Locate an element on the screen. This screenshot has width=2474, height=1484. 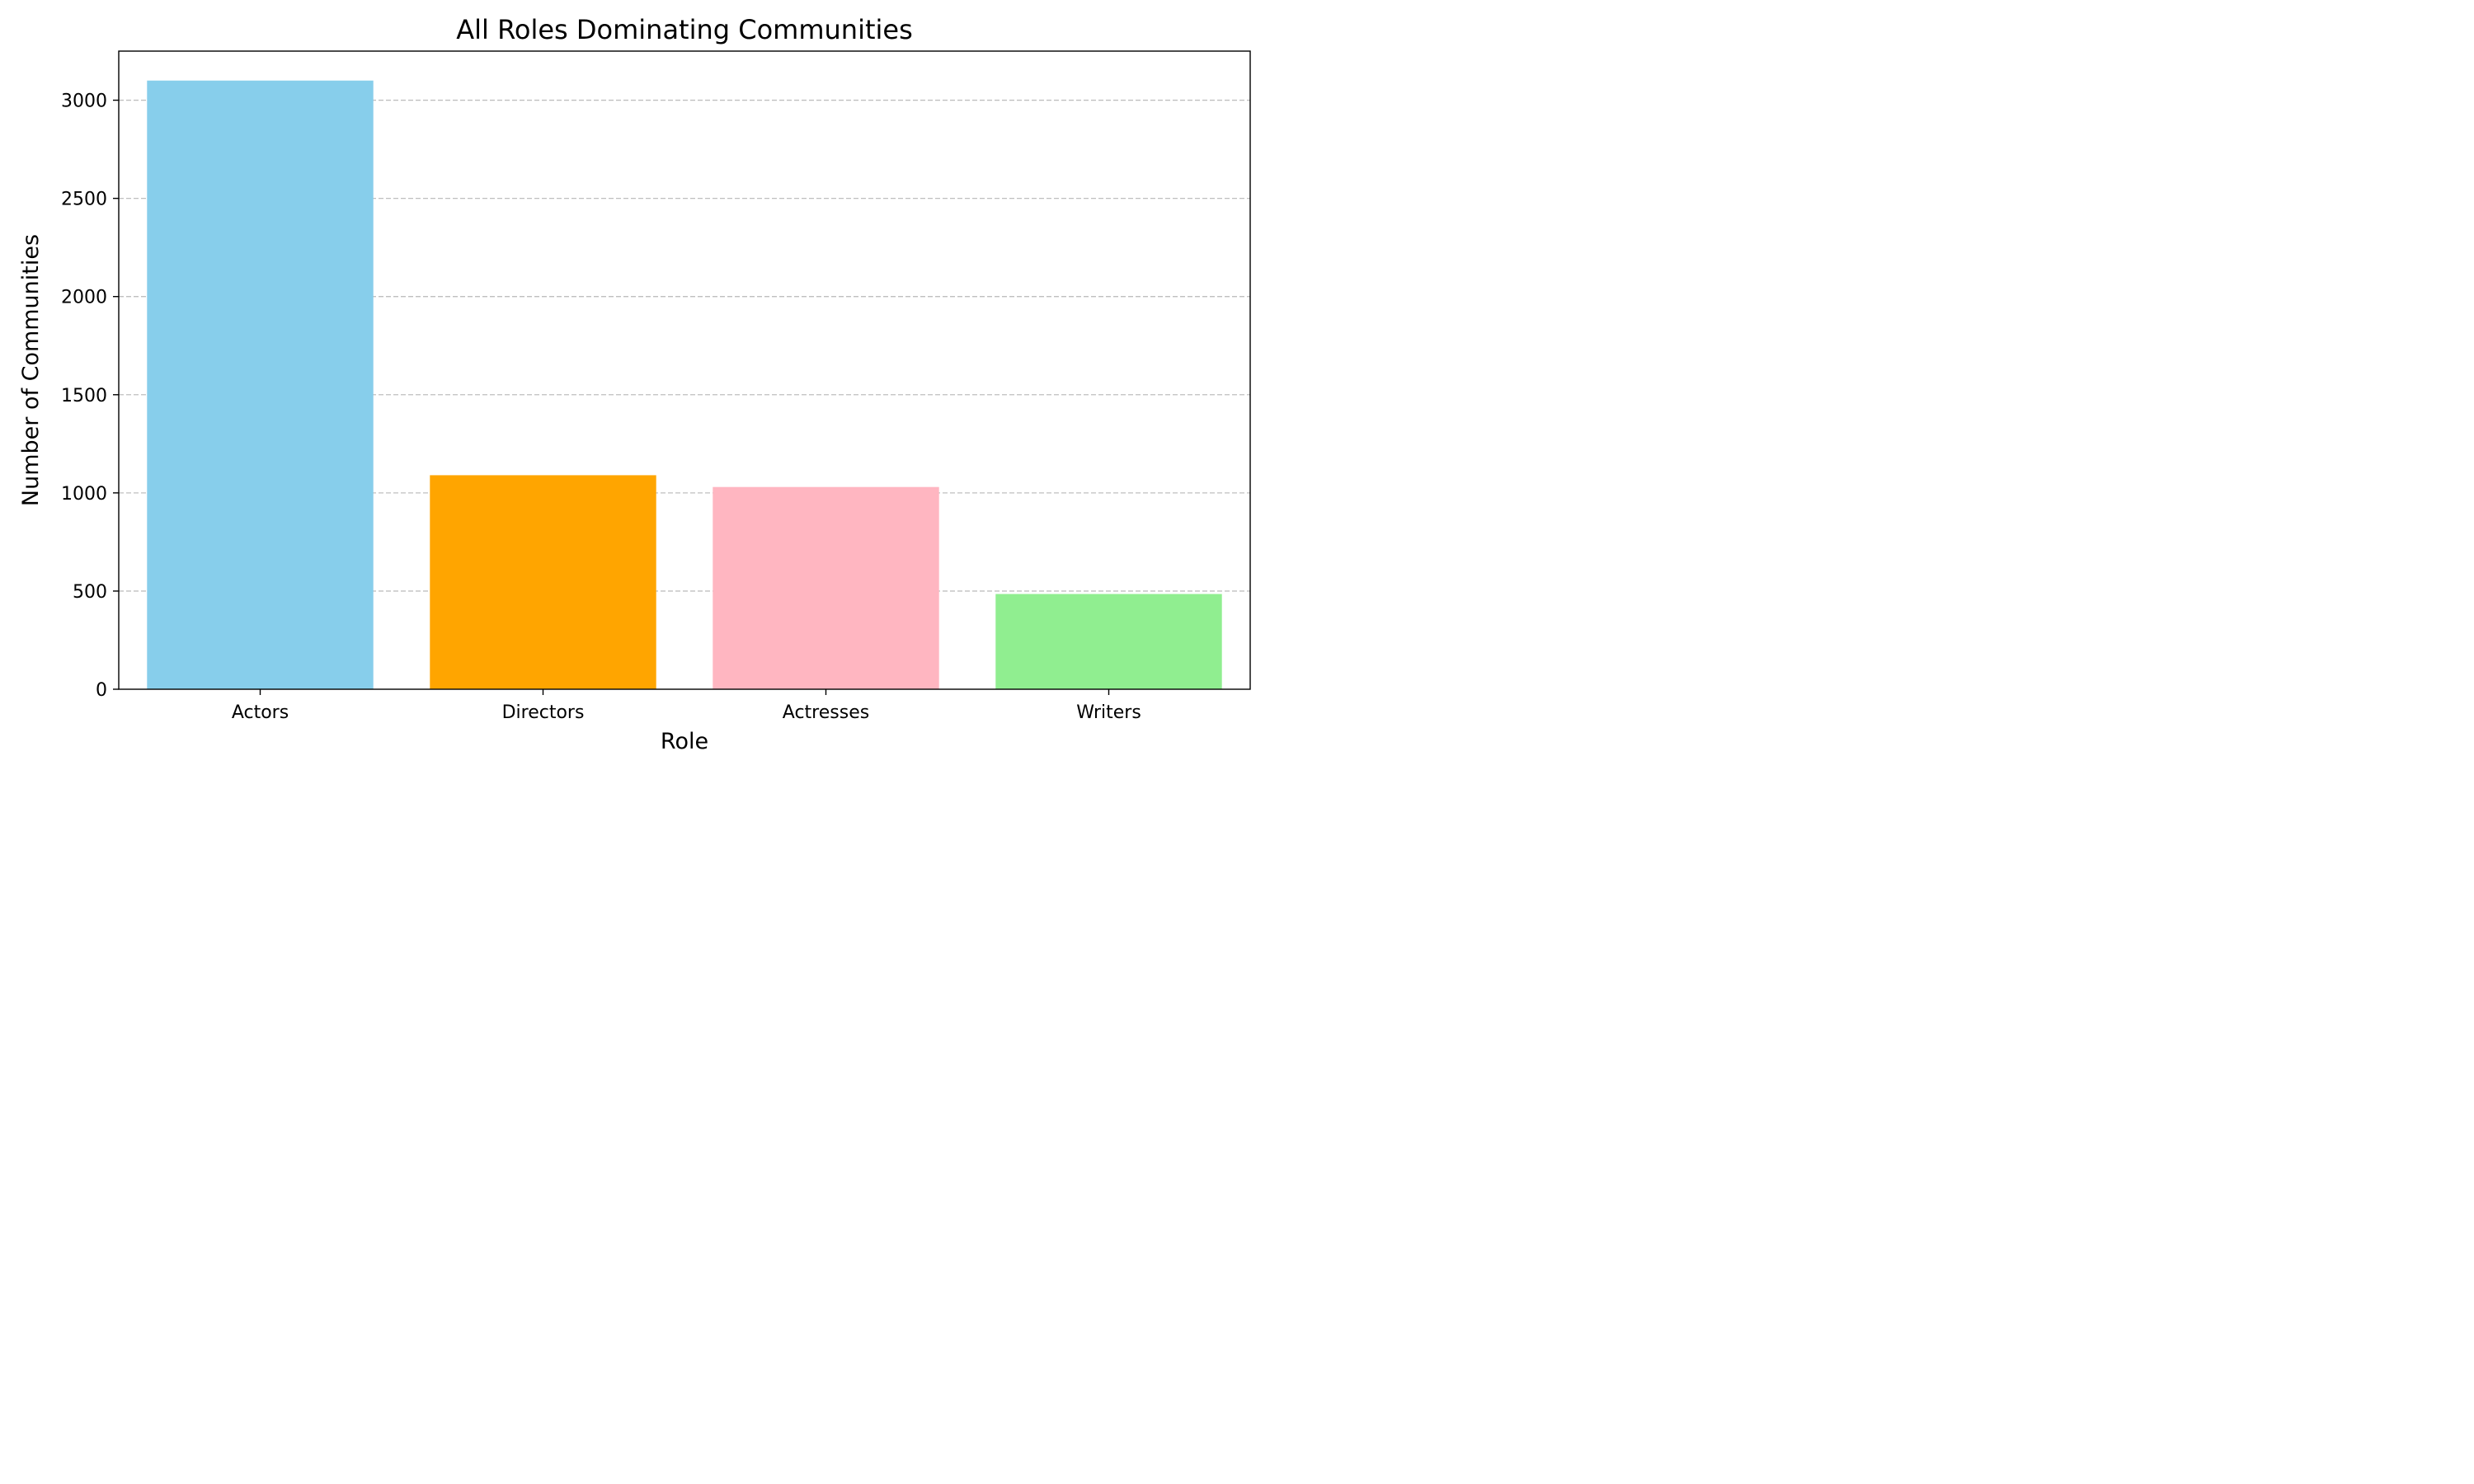
x-tick-label: Actors is located at coordinates (260, 712).